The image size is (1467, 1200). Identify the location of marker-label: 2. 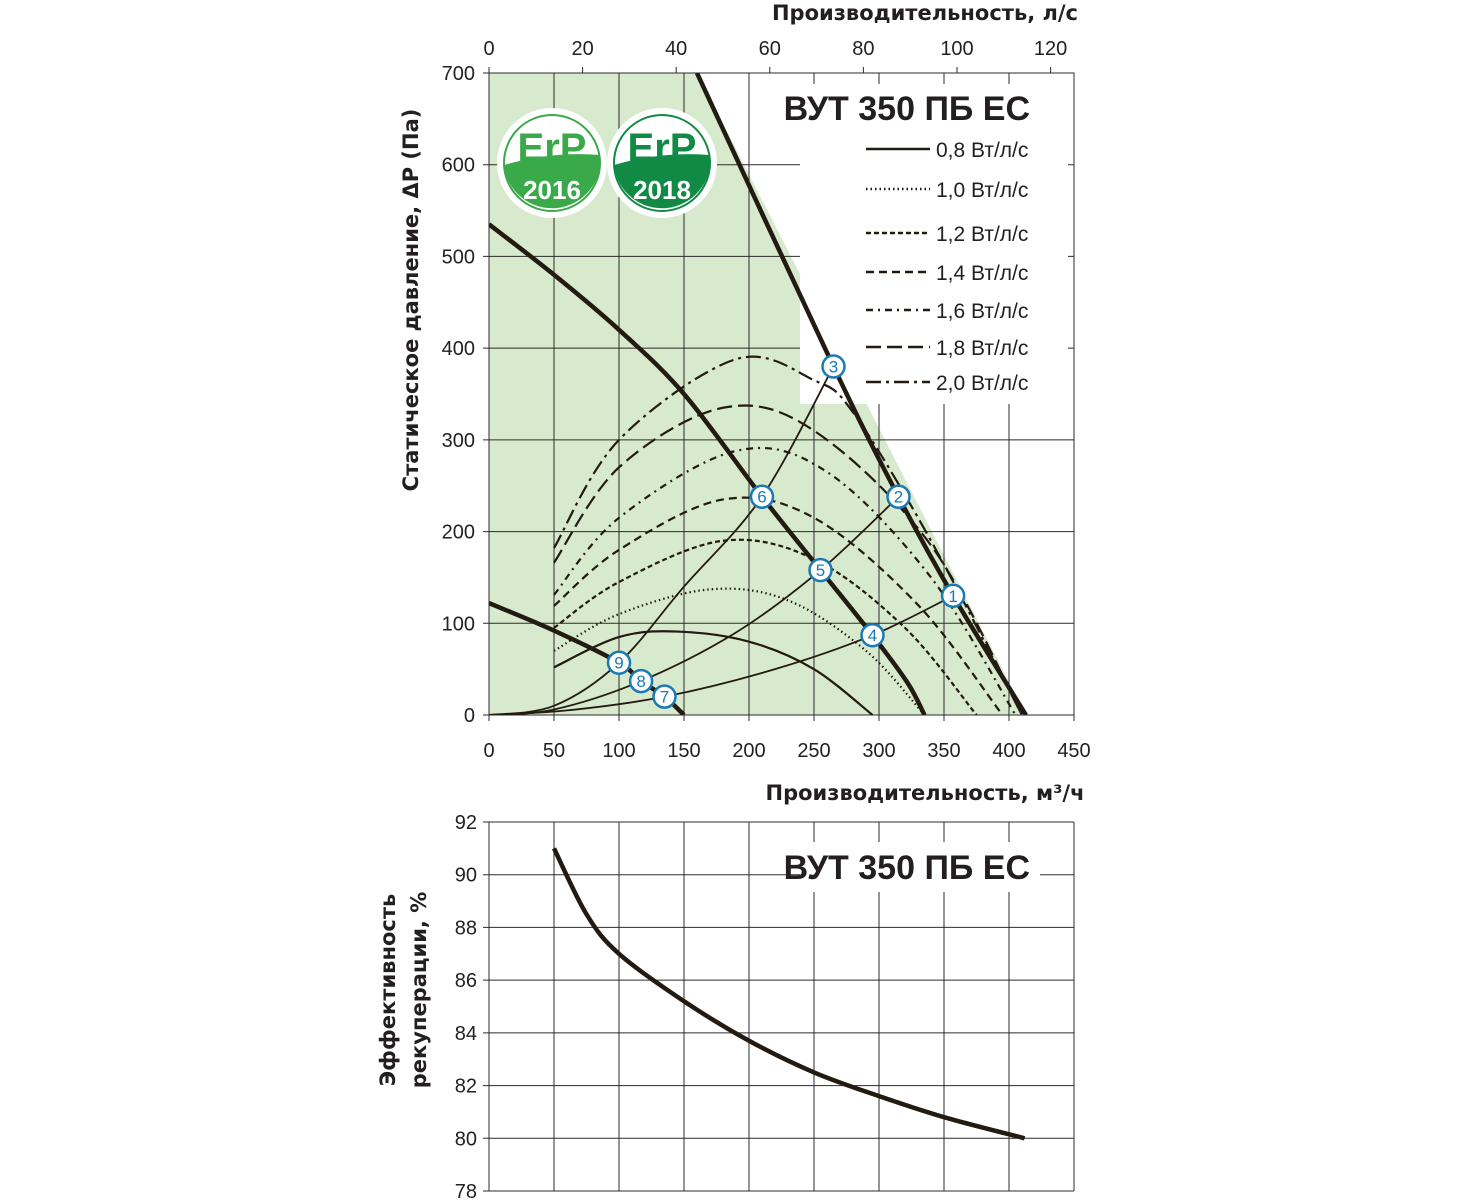
(898, 497).